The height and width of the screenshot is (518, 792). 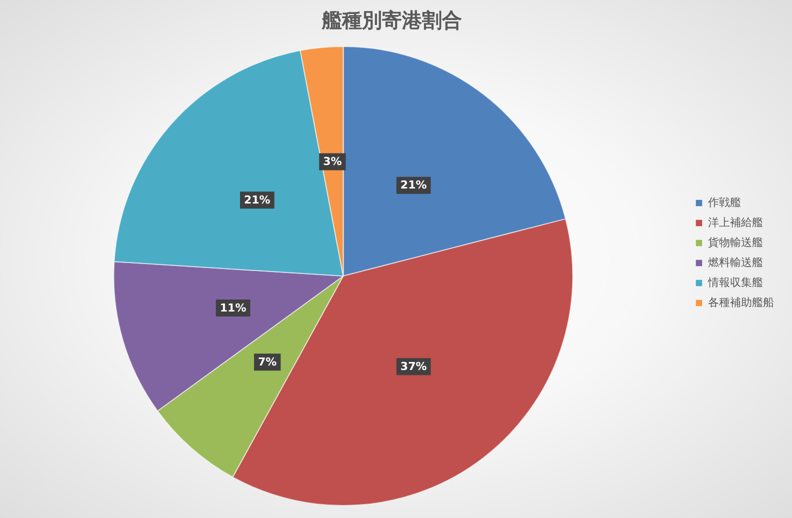 What do you see at coordinates (735, 222) in the screenshot?
I see `legend-label: 洋上補給艦` at bounding box center [735, 222].